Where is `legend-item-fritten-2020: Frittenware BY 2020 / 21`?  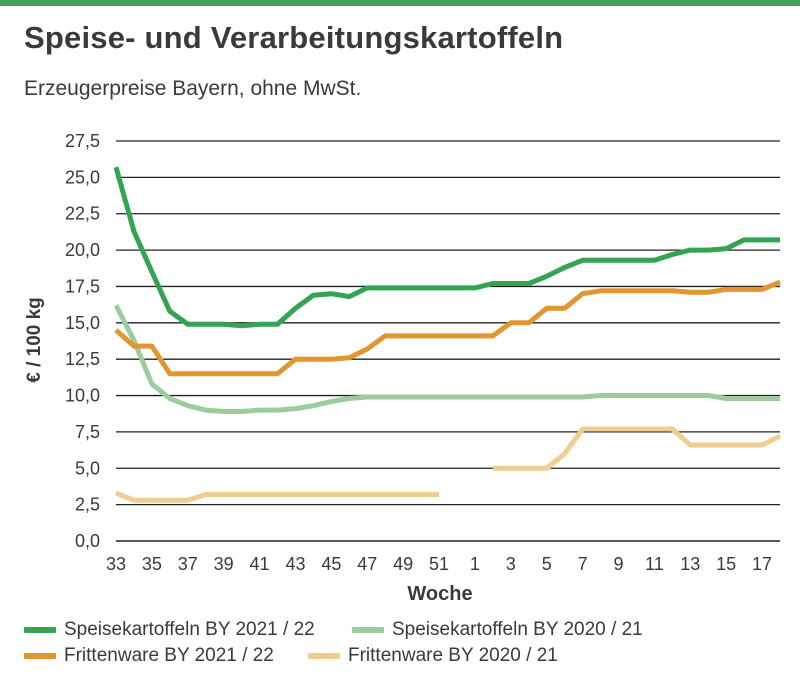 legend-item-fritten-2020: Frittenware BY 2020 / 21 is located at coordinates (433, 656).